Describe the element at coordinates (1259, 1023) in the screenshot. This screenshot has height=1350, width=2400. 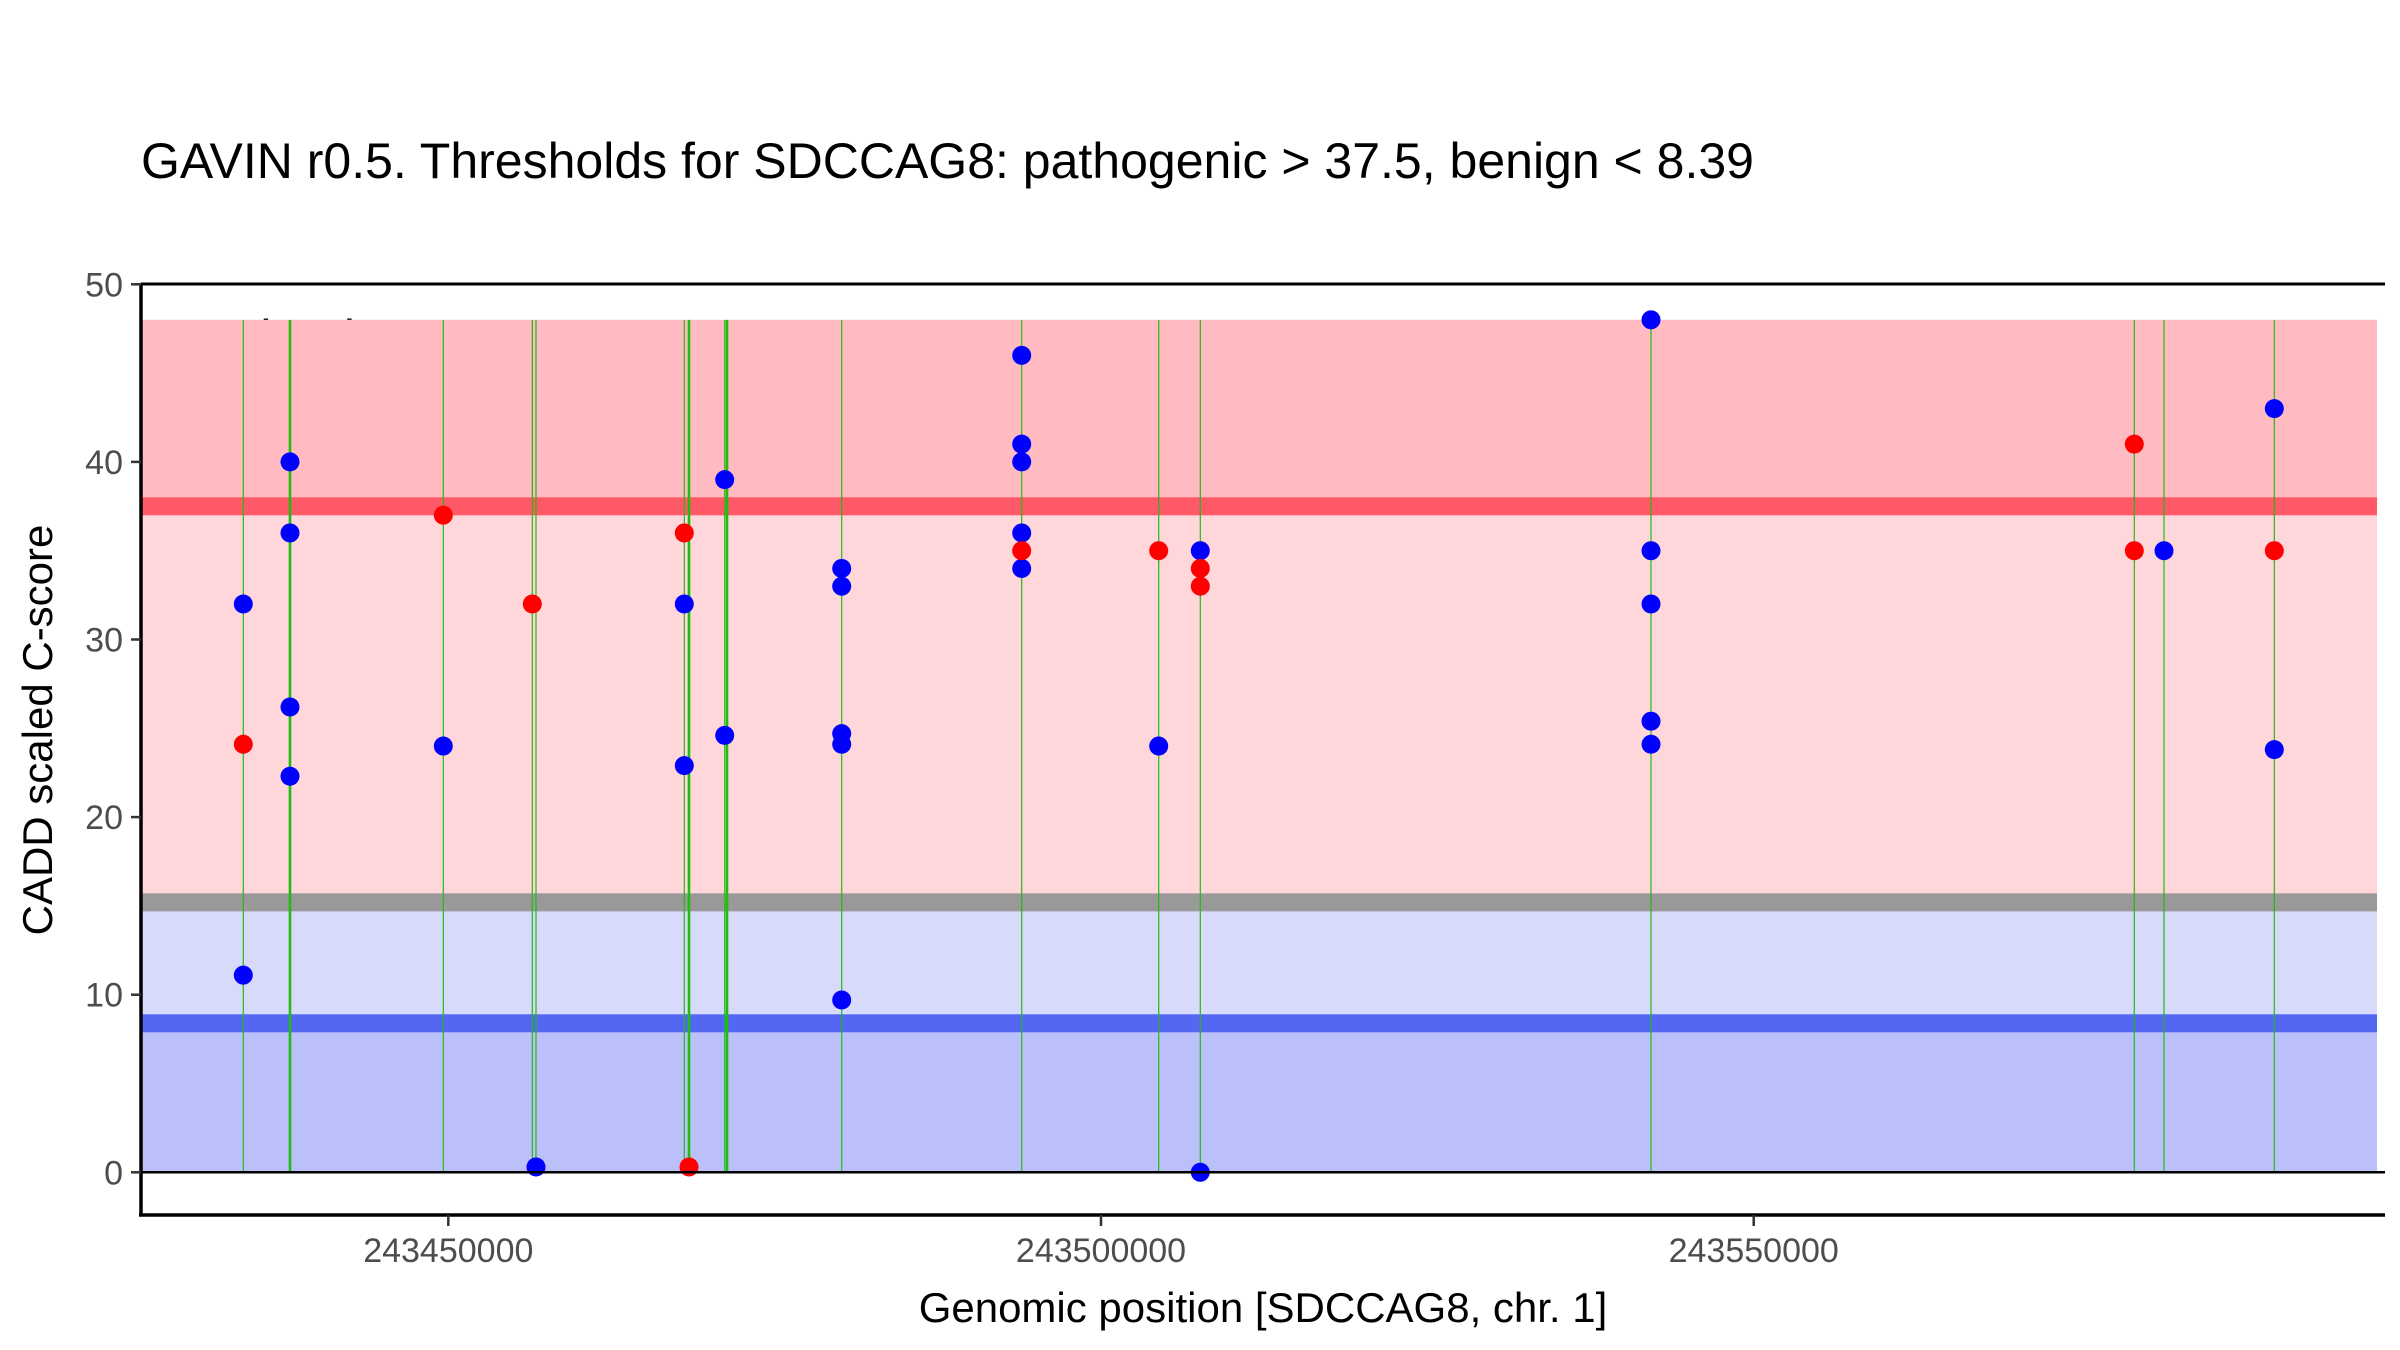
I see `benign-threshold-line` at that location.